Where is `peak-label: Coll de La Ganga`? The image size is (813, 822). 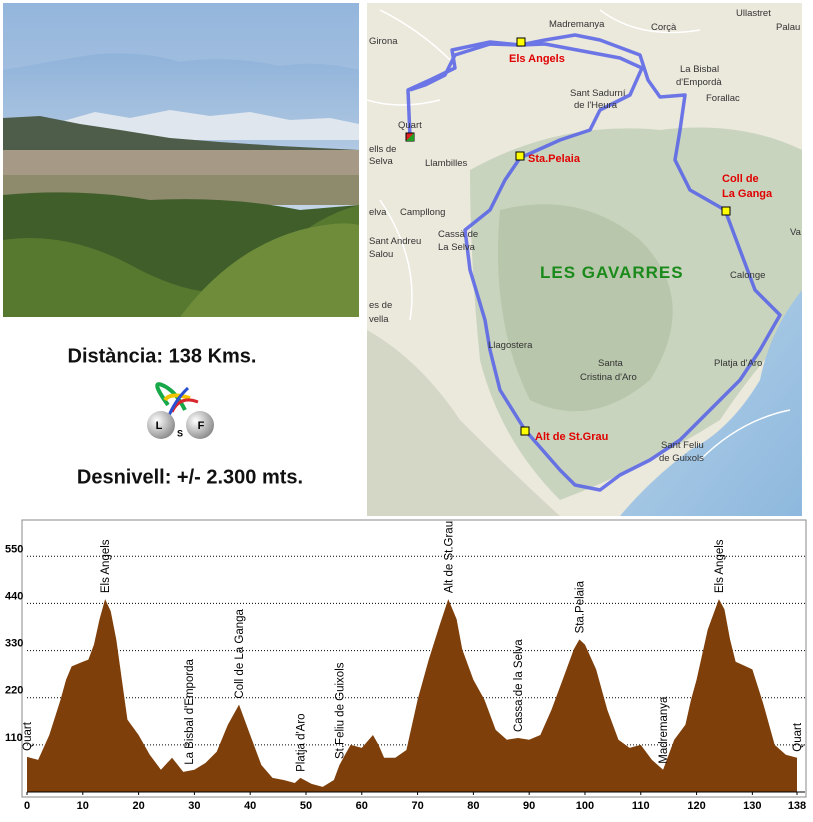 peak-label: Coll de La Ganga is located at coordinates (240, 653).